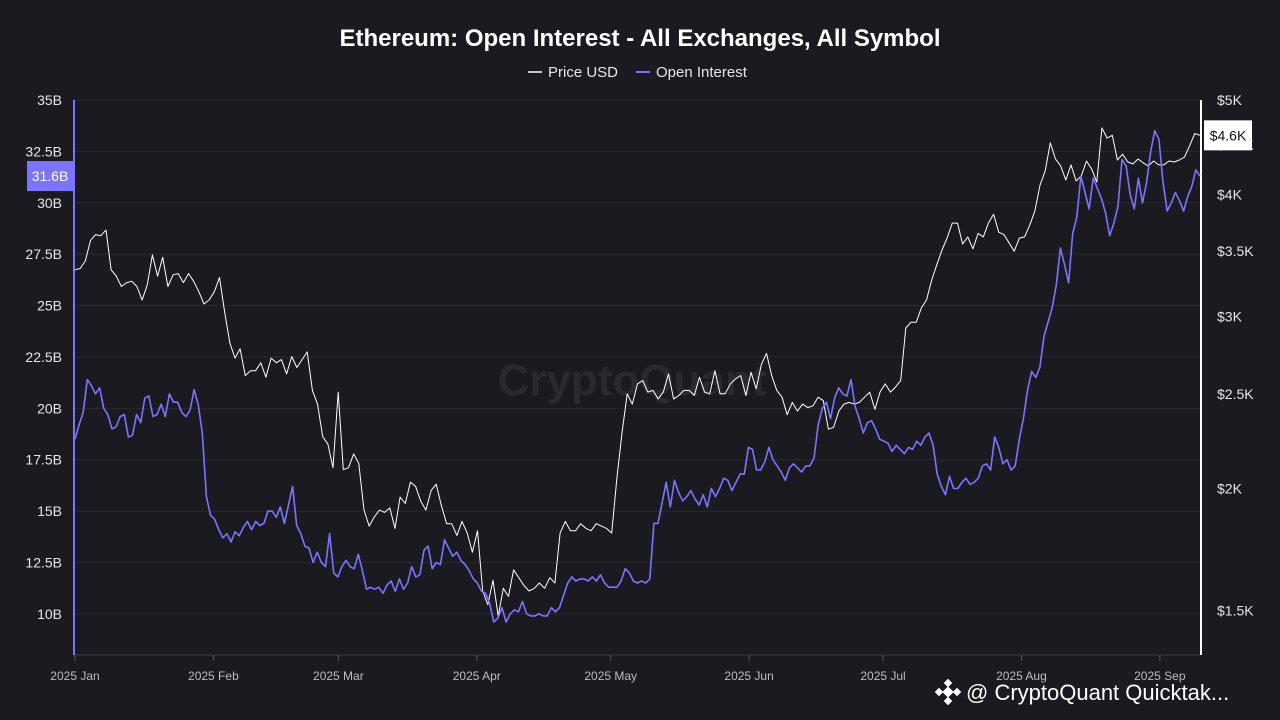 The width and height of the screenshot is (1280, 720). I want to click on price-last-value-badge: $4.6K, so click(1228, 135).